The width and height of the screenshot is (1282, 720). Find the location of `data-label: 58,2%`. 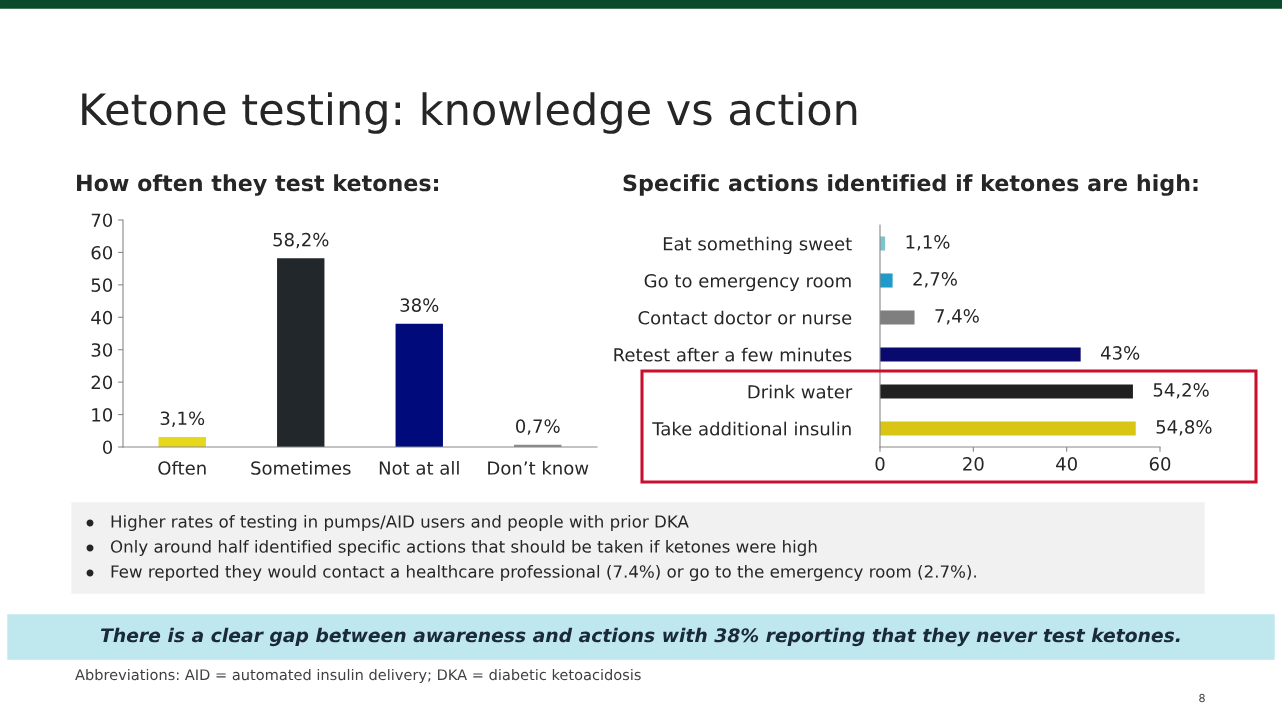

data-label: 58,2% is located at coordinates (301, 240).